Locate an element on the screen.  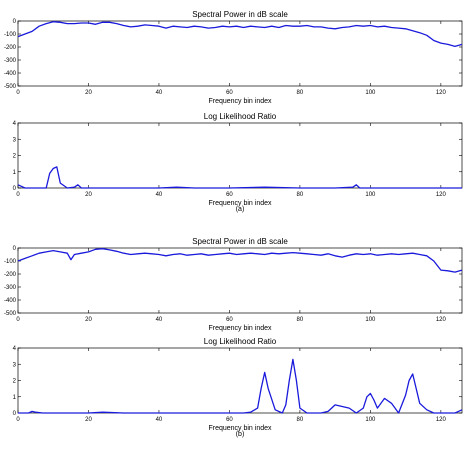
caption-b: (b) is located at coordinates (240, 434).